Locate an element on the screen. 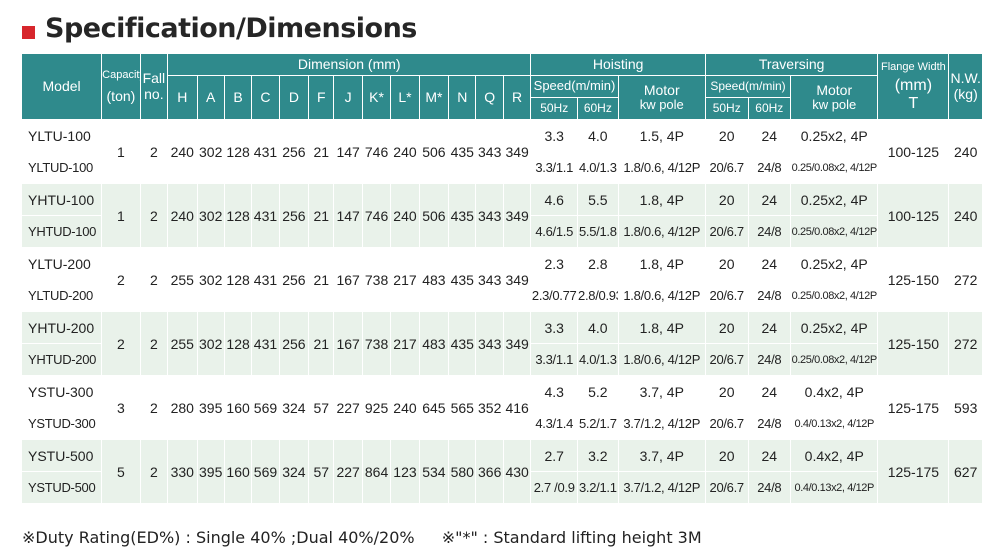  dim-n-cell: 565 is located at coordinates (462, 407).